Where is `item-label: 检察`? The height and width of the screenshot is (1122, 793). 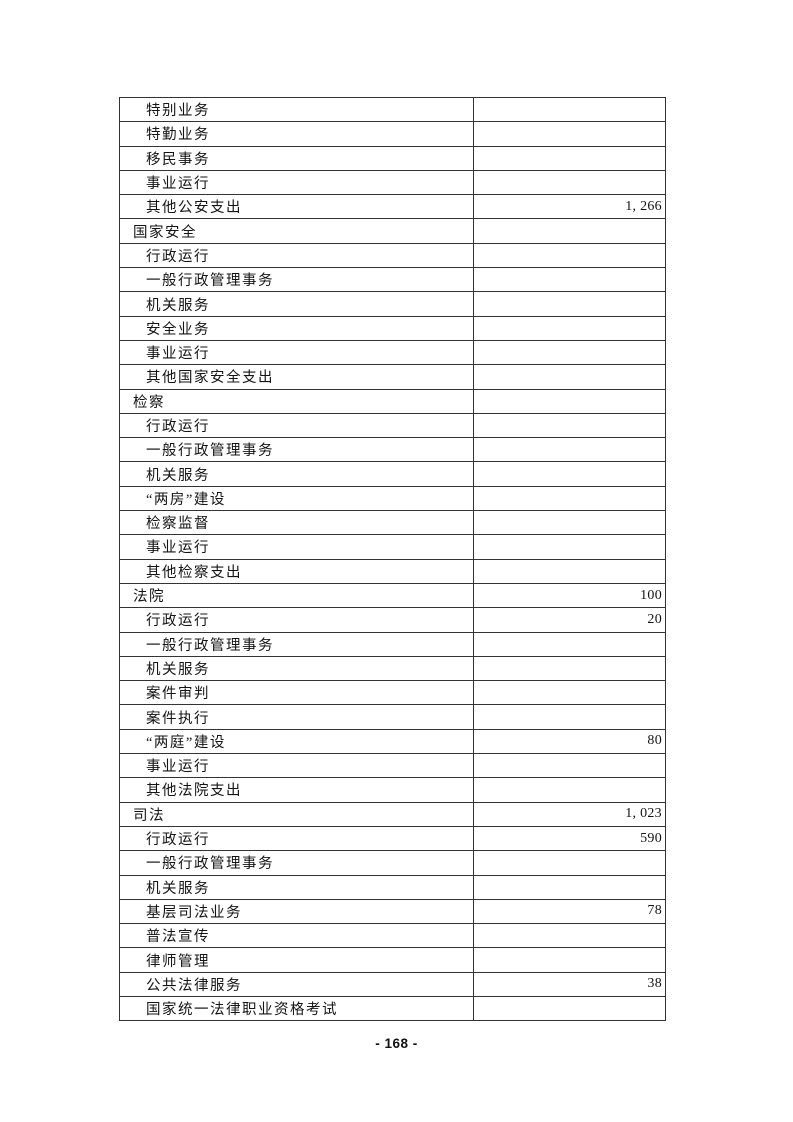
item-label: 检察 is located at coordinates (297, 401).